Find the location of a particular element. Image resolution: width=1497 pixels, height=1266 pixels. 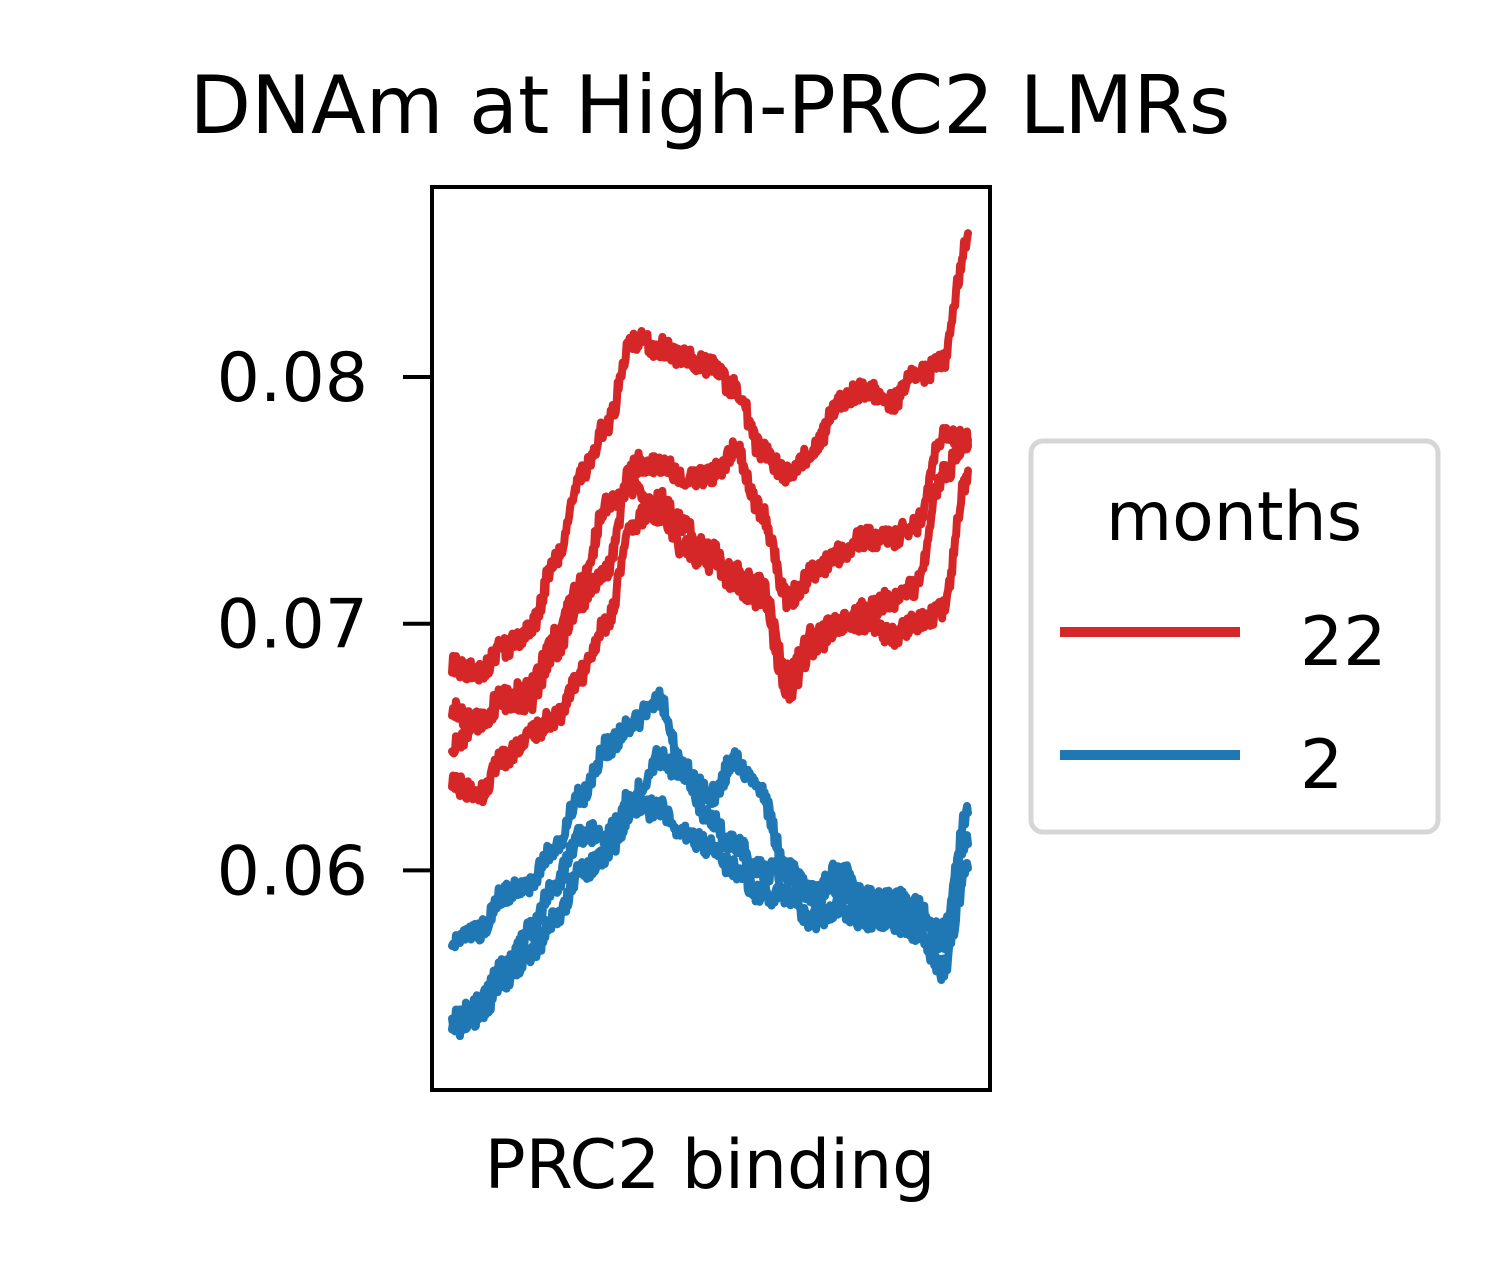

y-axis: 0.08 0.07 0.06 is located at coordinates (324, 625).